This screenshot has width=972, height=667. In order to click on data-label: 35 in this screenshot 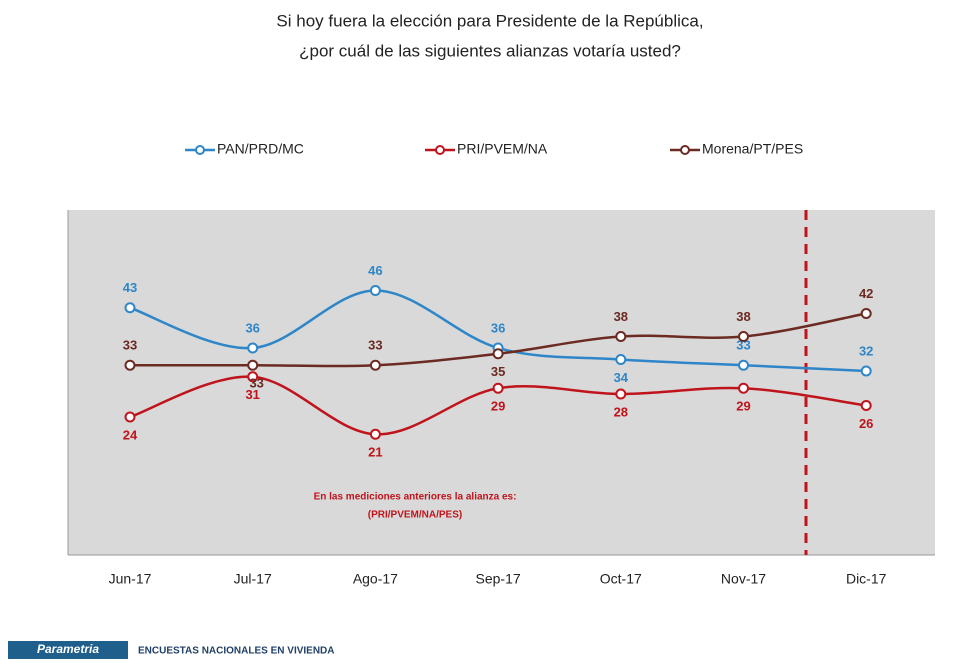, I will do `click(498, 371)`.